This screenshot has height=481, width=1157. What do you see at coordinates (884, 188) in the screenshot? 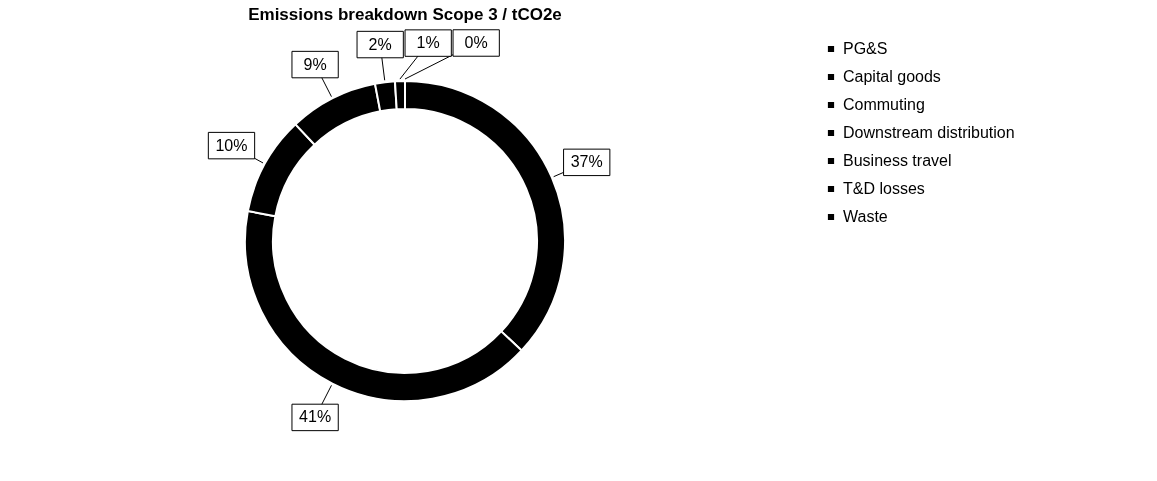
I see `legend-label: T&D losses` at bounding box center [884, 188].